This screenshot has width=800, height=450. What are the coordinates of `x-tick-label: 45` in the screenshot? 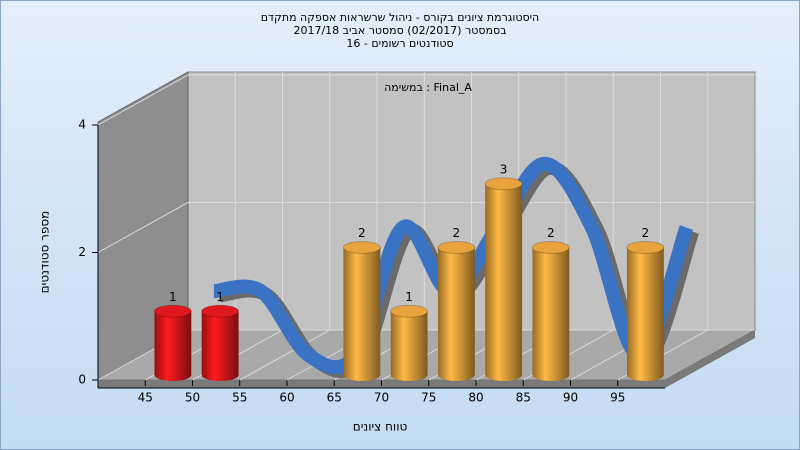 It's located at (145, 398).